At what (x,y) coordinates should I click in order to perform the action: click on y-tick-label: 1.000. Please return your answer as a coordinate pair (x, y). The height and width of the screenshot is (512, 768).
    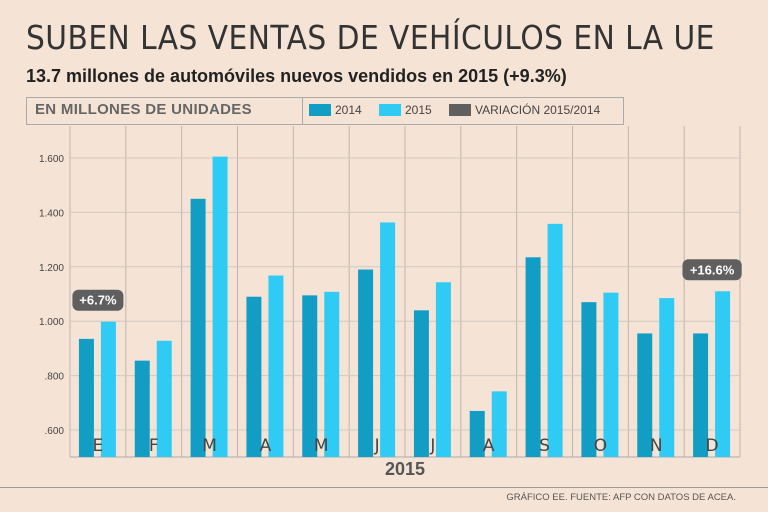
    Looking at the image, I should click on (51, 322).